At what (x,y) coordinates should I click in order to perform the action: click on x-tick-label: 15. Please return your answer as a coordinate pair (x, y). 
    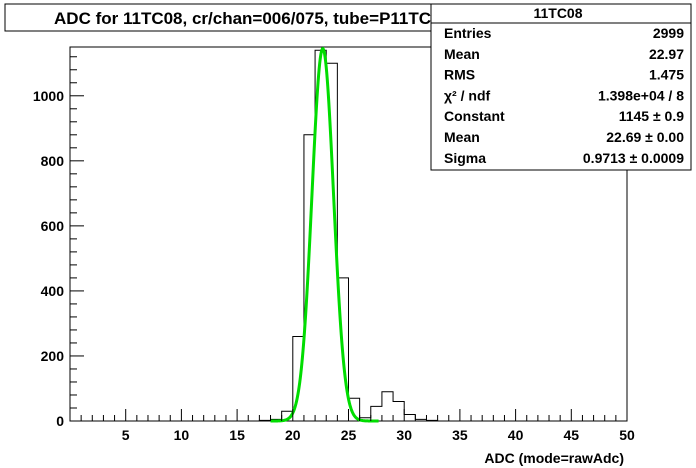
    Looking at the image, I should click on (237, 435).